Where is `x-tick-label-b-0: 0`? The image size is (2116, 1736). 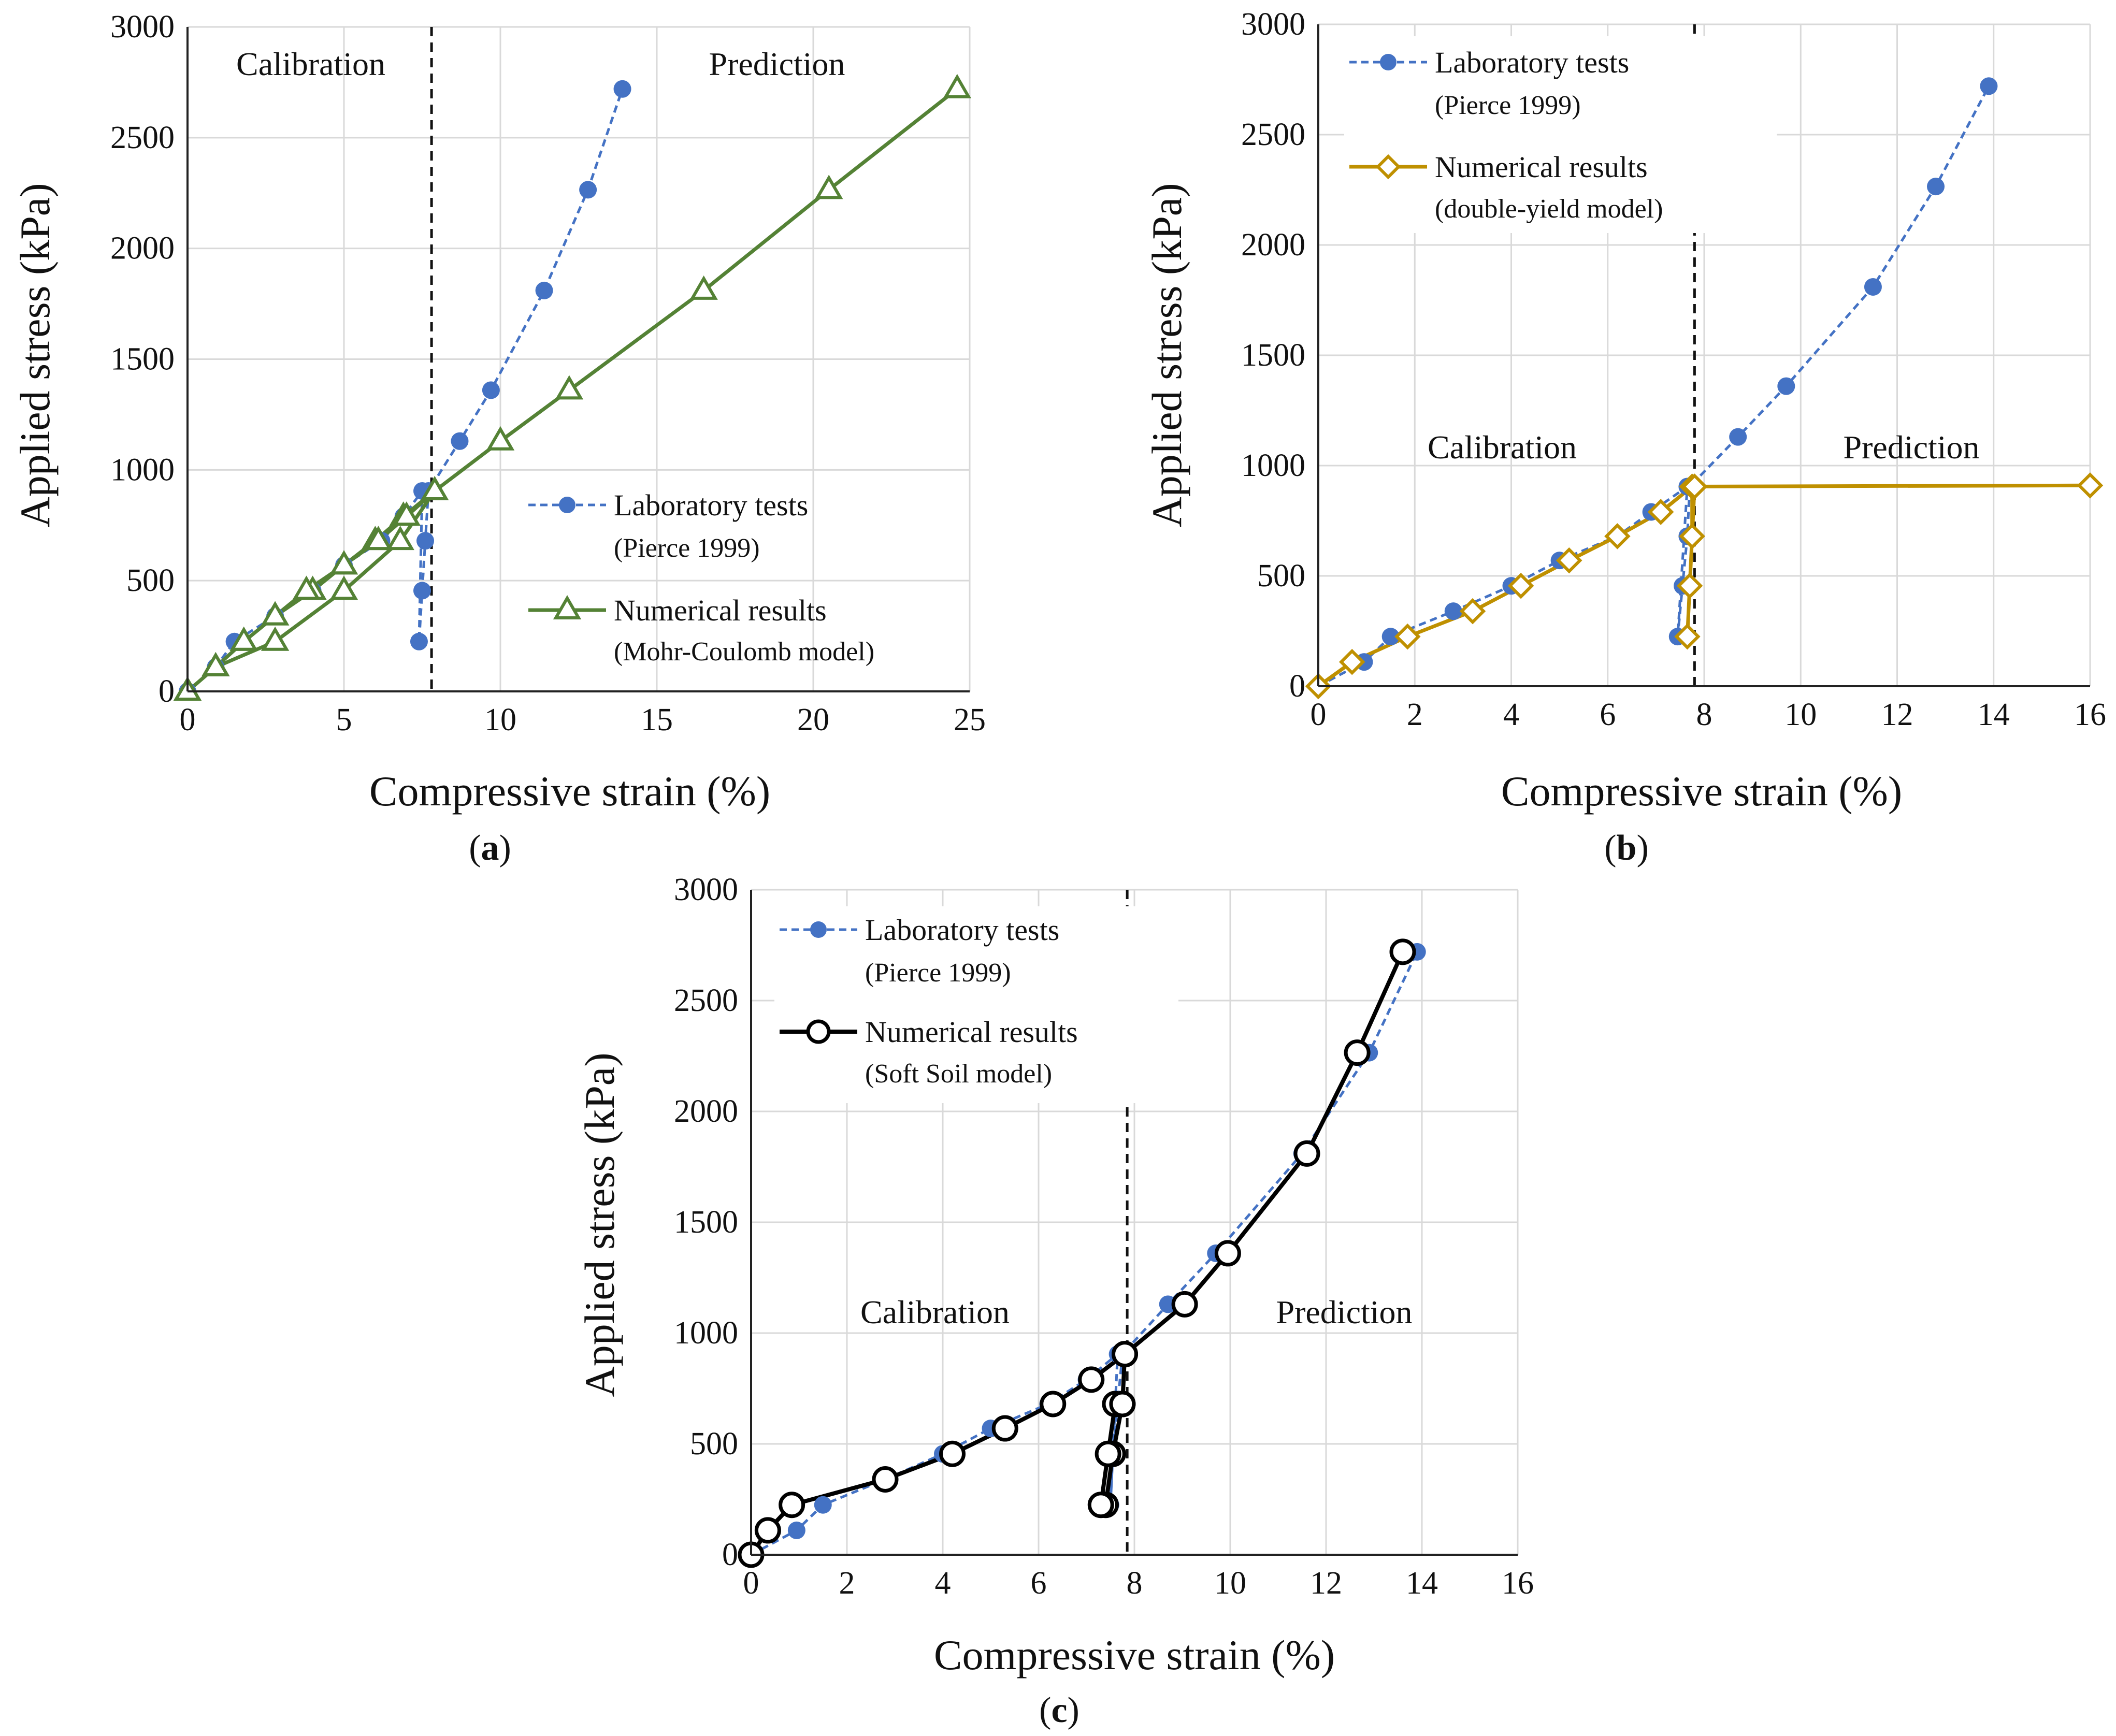 x-tick-label-b-0: 0 is located at coordinates (1319, 714).